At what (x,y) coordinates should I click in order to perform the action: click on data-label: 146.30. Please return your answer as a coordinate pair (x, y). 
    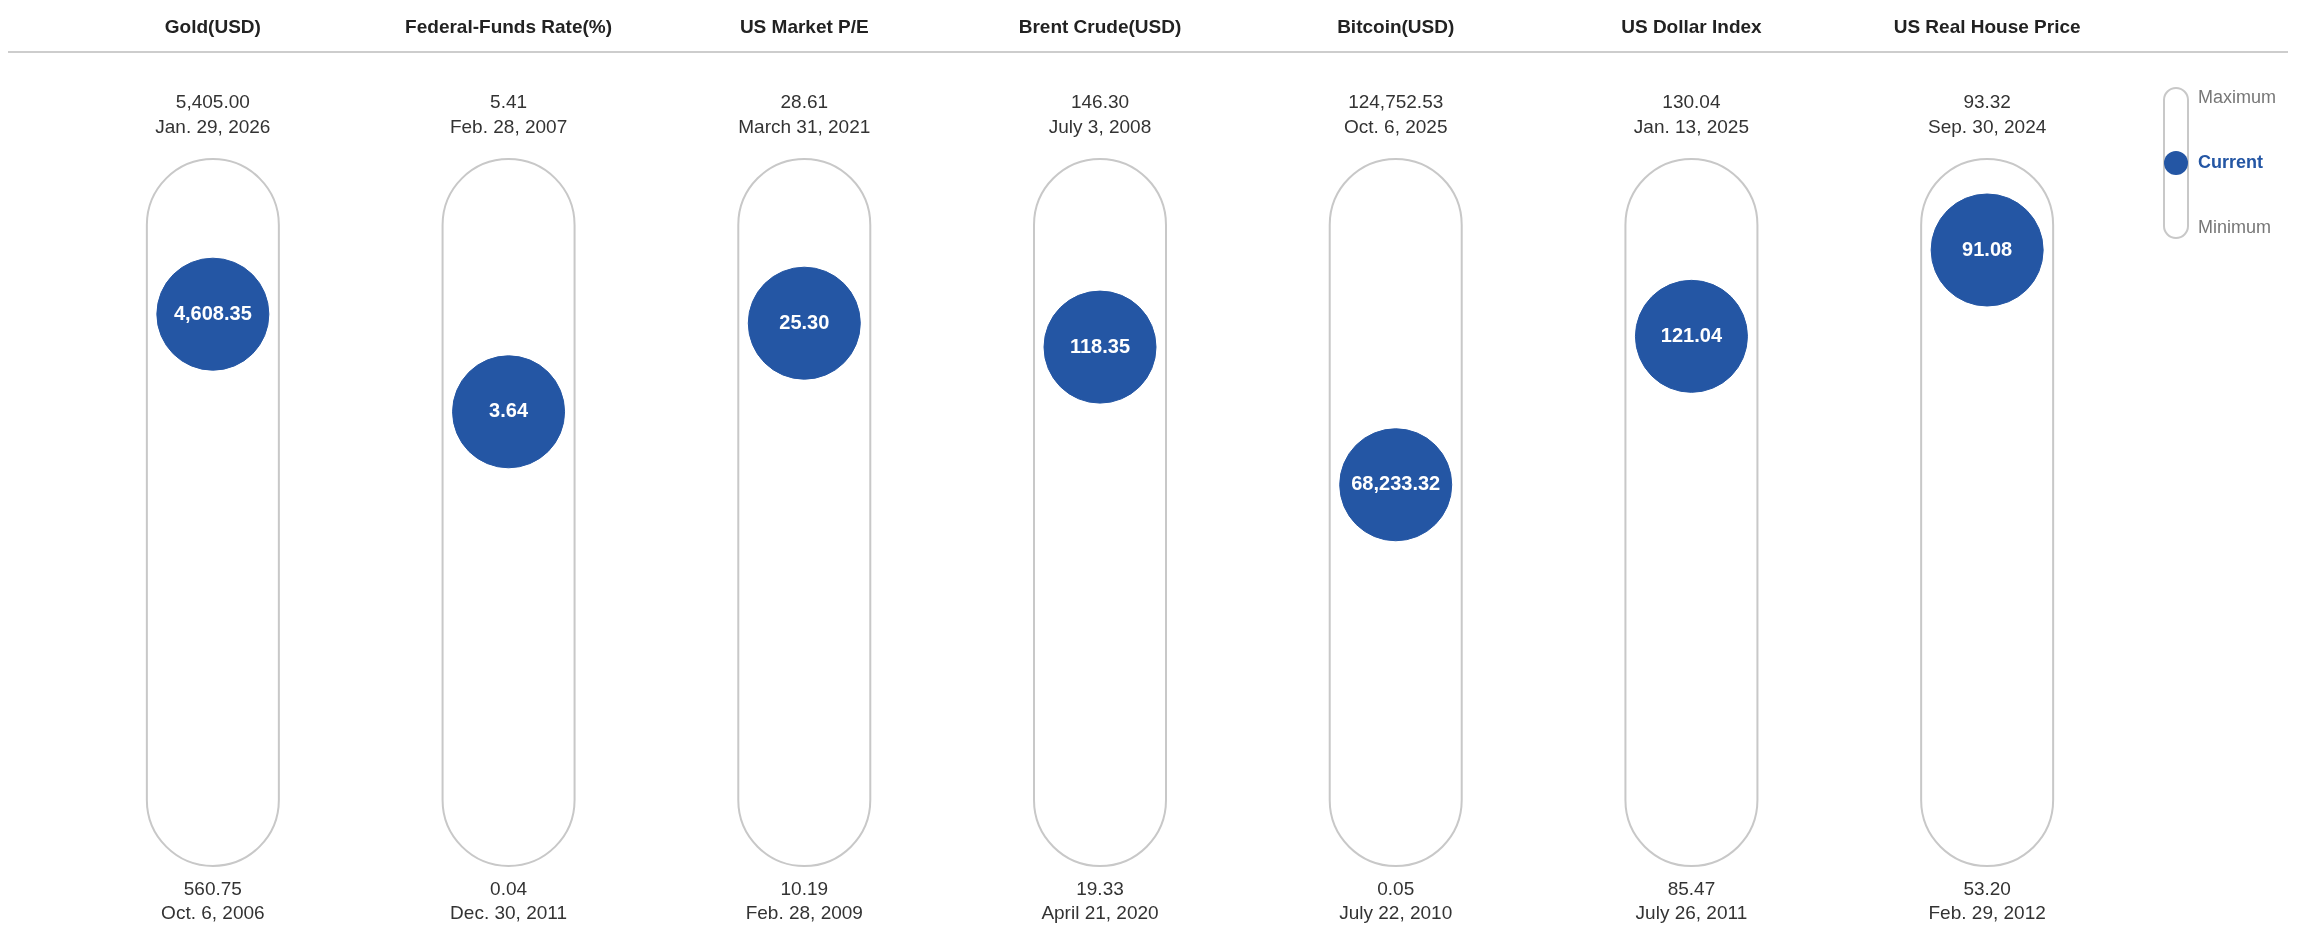
    Looking at the image, I should click on (1100, 102).